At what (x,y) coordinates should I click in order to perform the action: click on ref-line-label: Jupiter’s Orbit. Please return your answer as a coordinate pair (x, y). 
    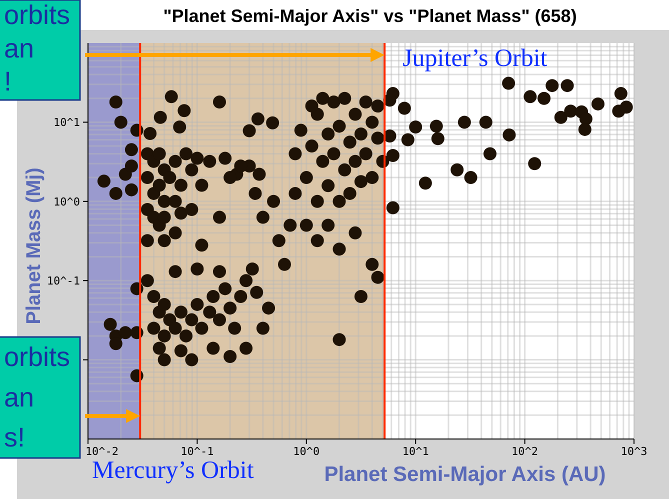
    Looking at the image, I should click on (475, 58).